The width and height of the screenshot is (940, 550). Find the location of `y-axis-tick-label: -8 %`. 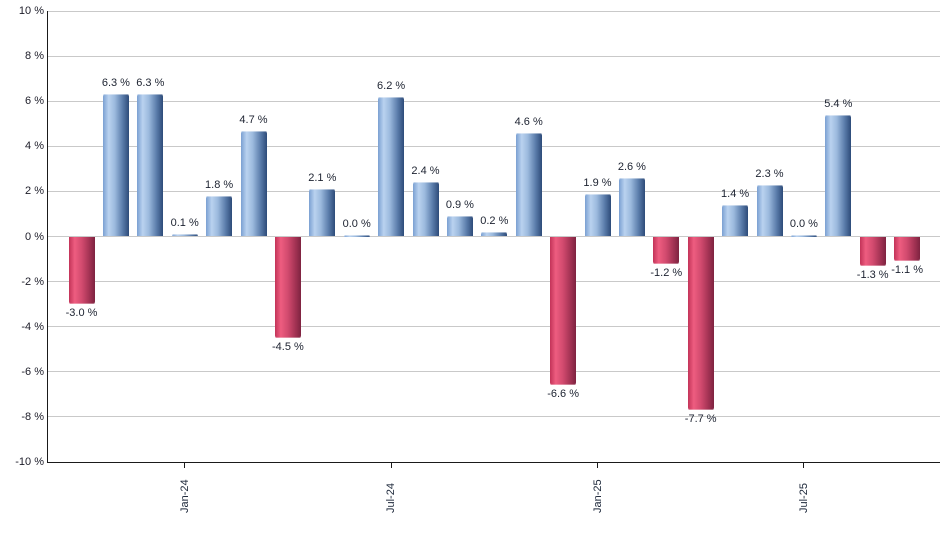

y-axis-tick-label: -8 % is located at coordinates (32, 416).